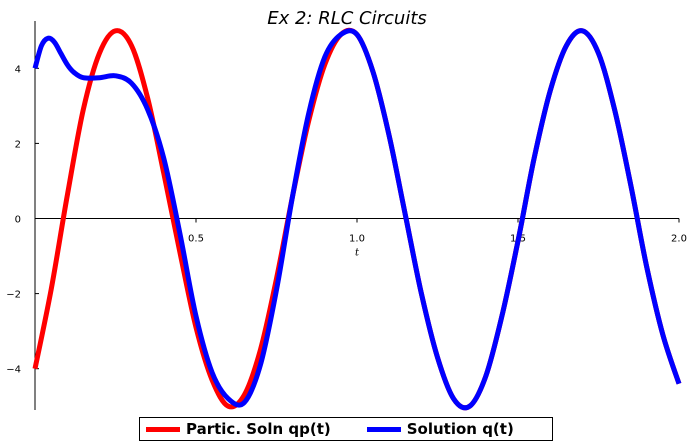  What do you see at coordinates (357, 253) in the screenshot?
I see `x-axis-label: t` at bounding box center [357, 253].